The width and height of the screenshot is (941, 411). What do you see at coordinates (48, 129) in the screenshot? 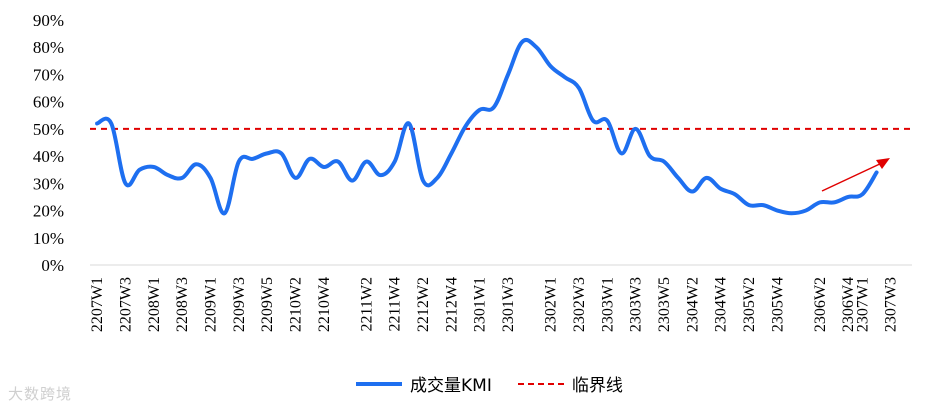
I see `y-tick-label: 50%` at bounding box center [48, 129].